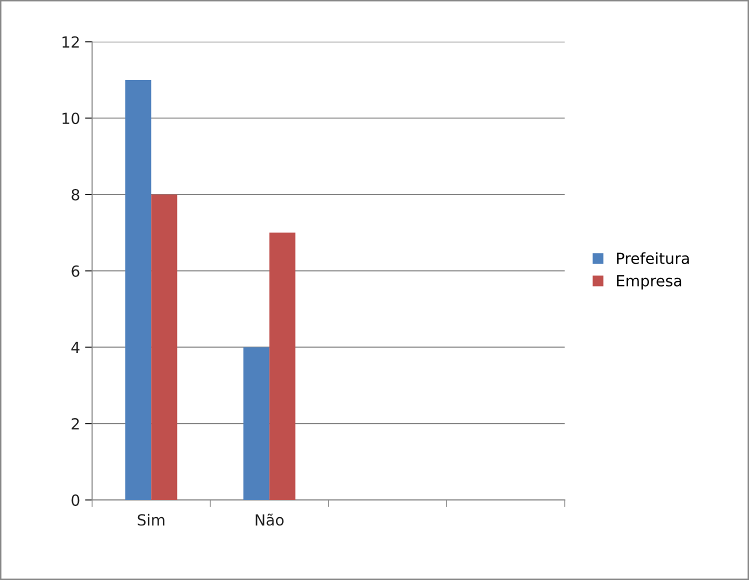 The image size is (749, 580). I want to click on y-tick-label: 10, so click(71, 118).